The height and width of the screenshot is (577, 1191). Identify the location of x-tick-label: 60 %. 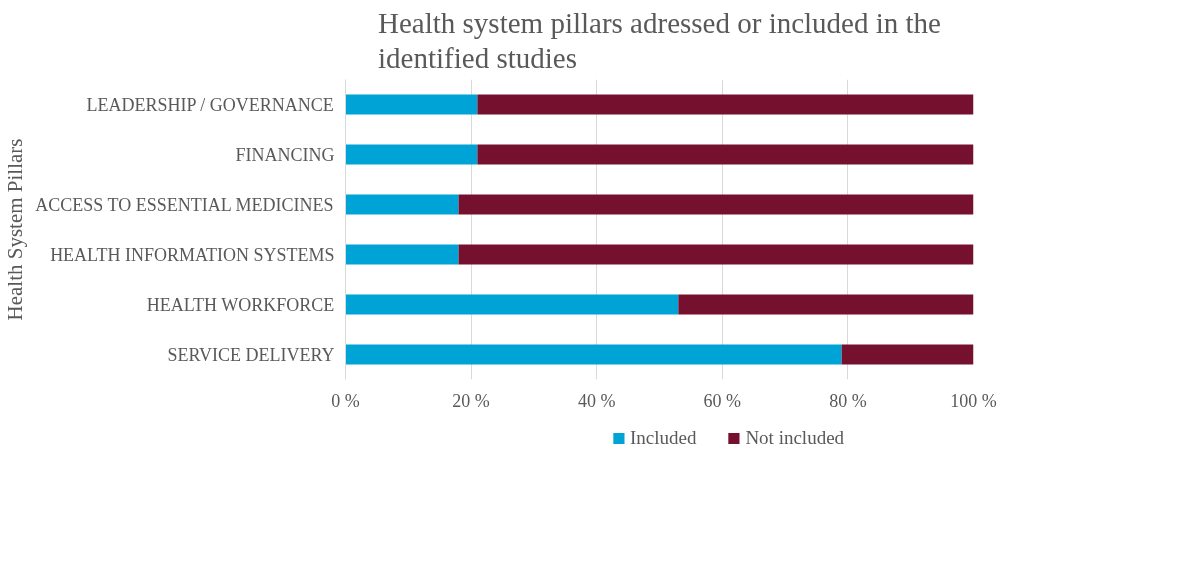
(722, 400).